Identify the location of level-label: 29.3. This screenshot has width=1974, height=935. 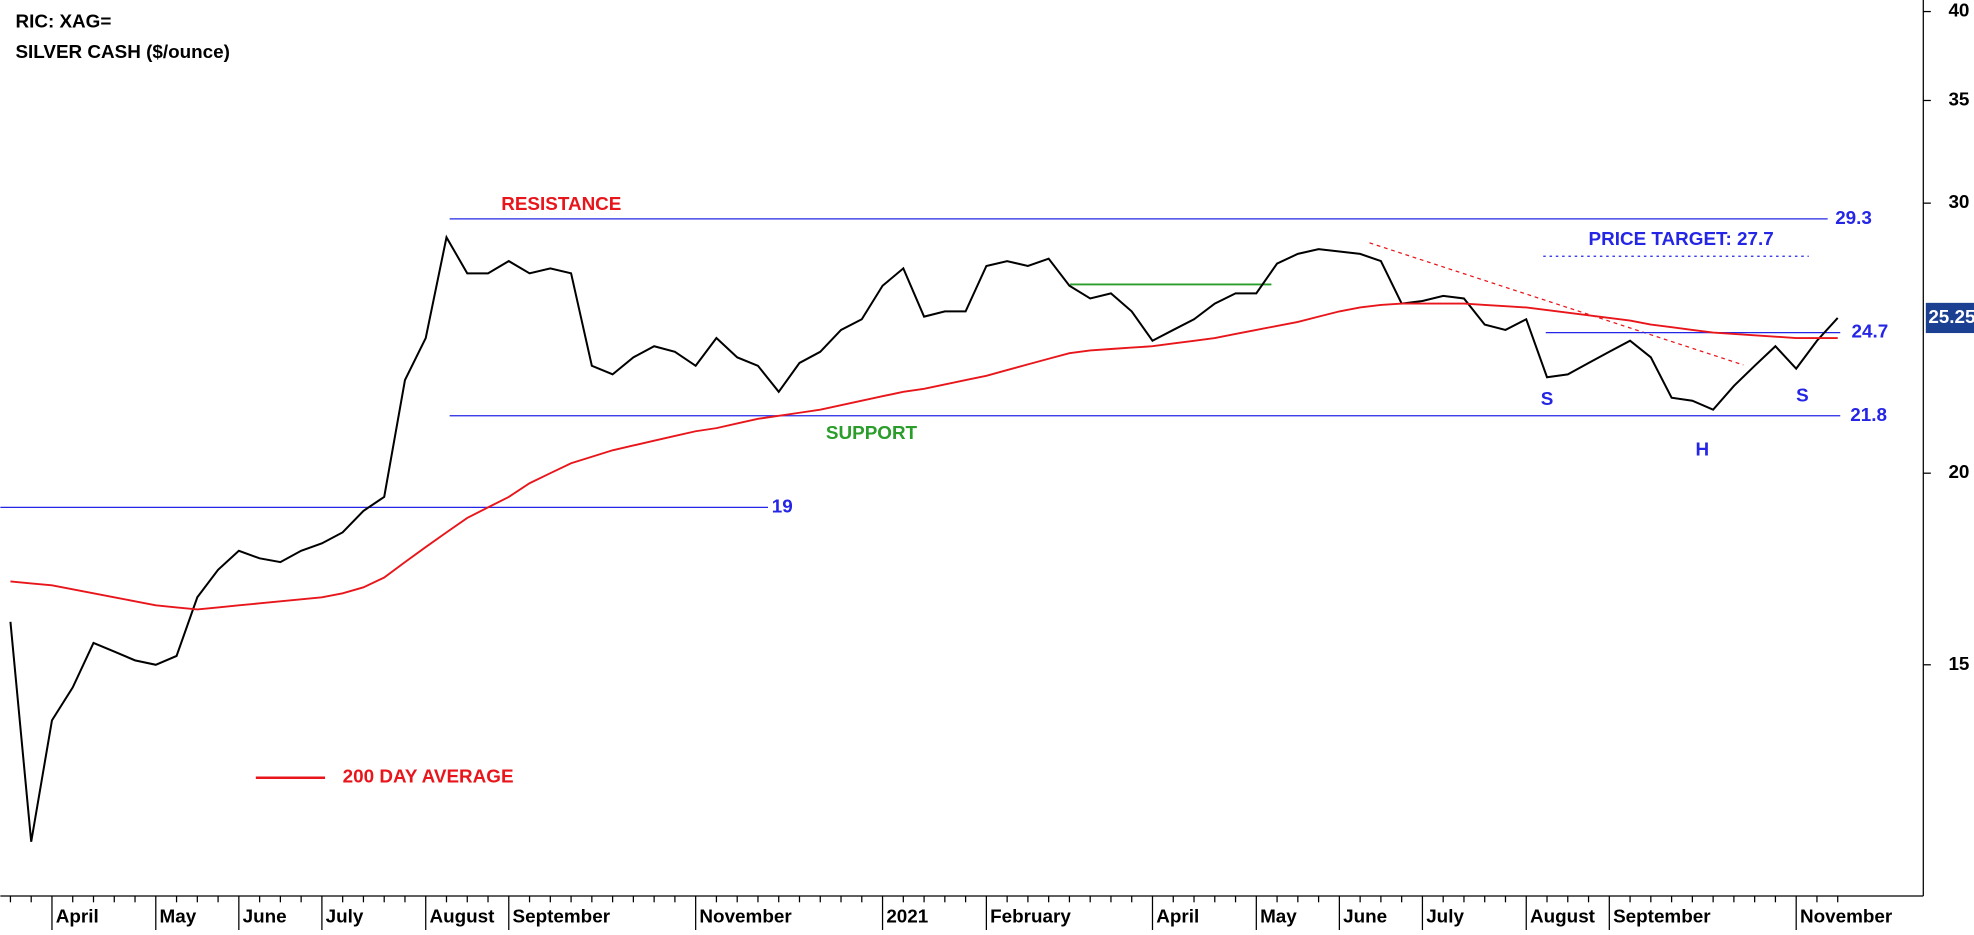
(1853, 217).